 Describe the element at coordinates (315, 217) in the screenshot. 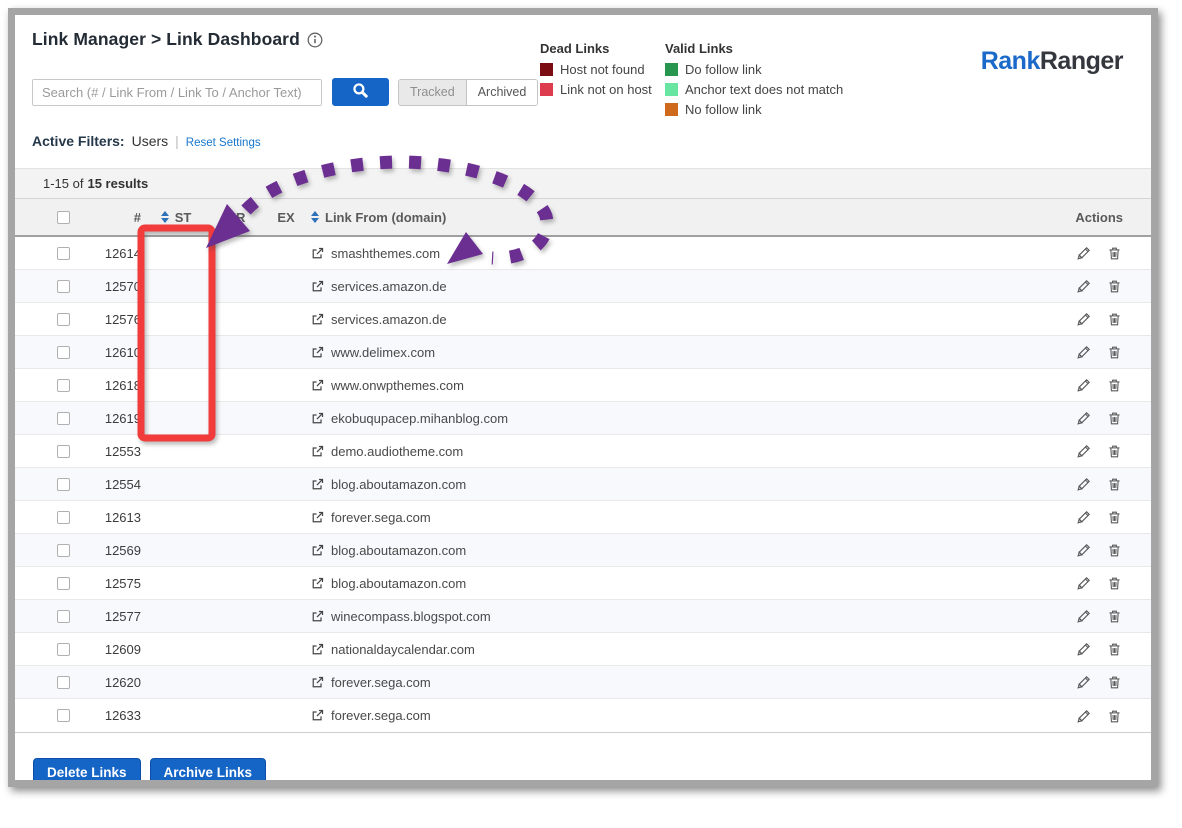

I see `sort-icon` at that location.